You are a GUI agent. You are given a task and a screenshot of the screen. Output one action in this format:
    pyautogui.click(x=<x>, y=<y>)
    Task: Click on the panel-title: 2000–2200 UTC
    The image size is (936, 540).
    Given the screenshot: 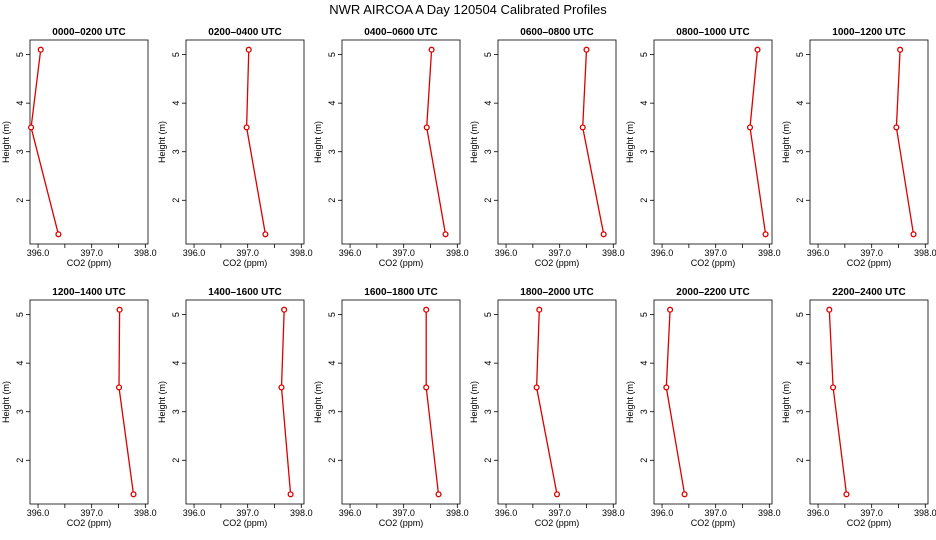 What is the action you would take?
    pyautogui.click(x=712, y=292)
    